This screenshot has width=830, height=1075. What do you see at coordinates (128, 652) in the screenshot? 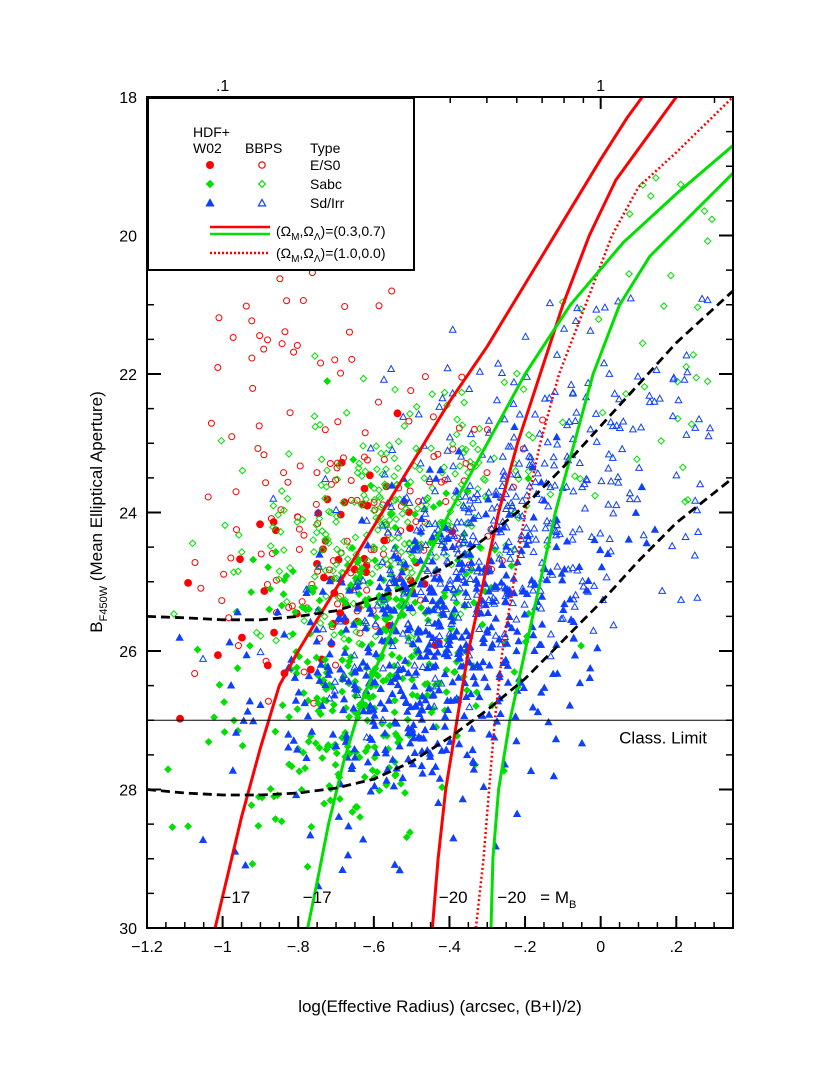
I see `y-tick-label: 26` at bounding box center [128, 652].